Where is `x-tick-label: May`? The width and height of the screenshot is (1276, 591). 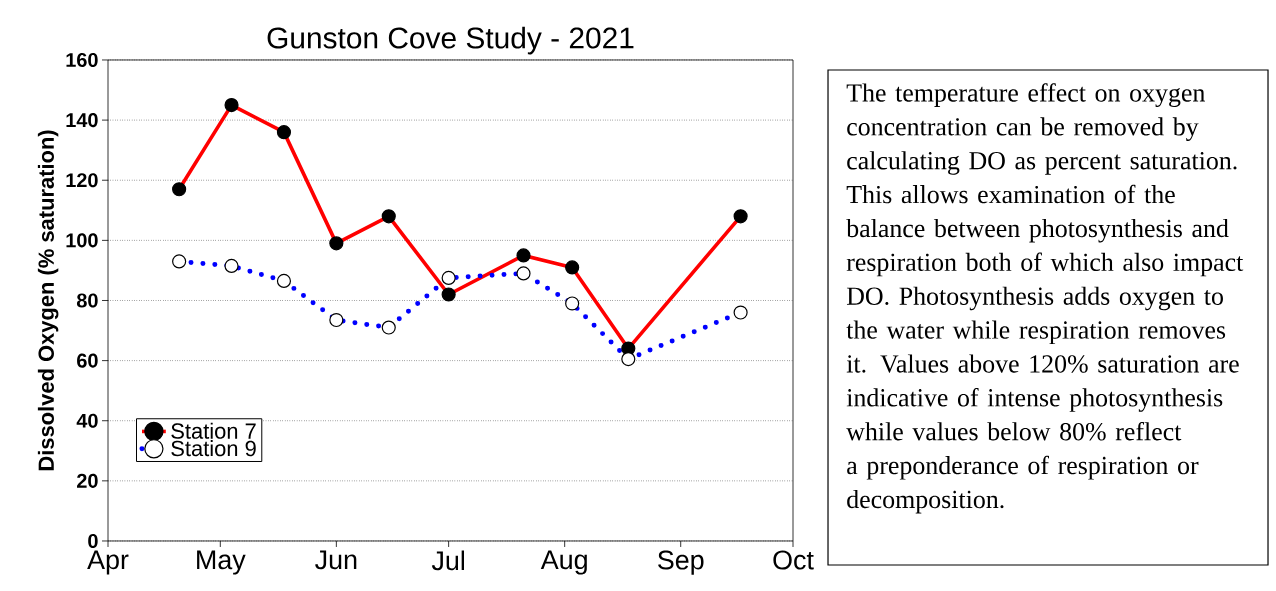 x-tick-label: May is located at coordinates (221, 562).